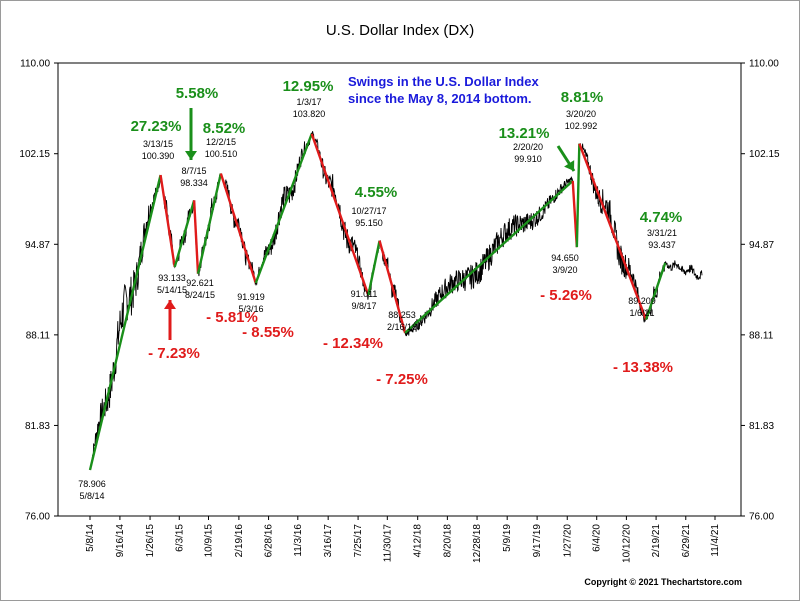  What do you see at coordinates (569, 165) in the screenshot?
I see `arrow-green-diag-head` at bounding box center [569, 165].